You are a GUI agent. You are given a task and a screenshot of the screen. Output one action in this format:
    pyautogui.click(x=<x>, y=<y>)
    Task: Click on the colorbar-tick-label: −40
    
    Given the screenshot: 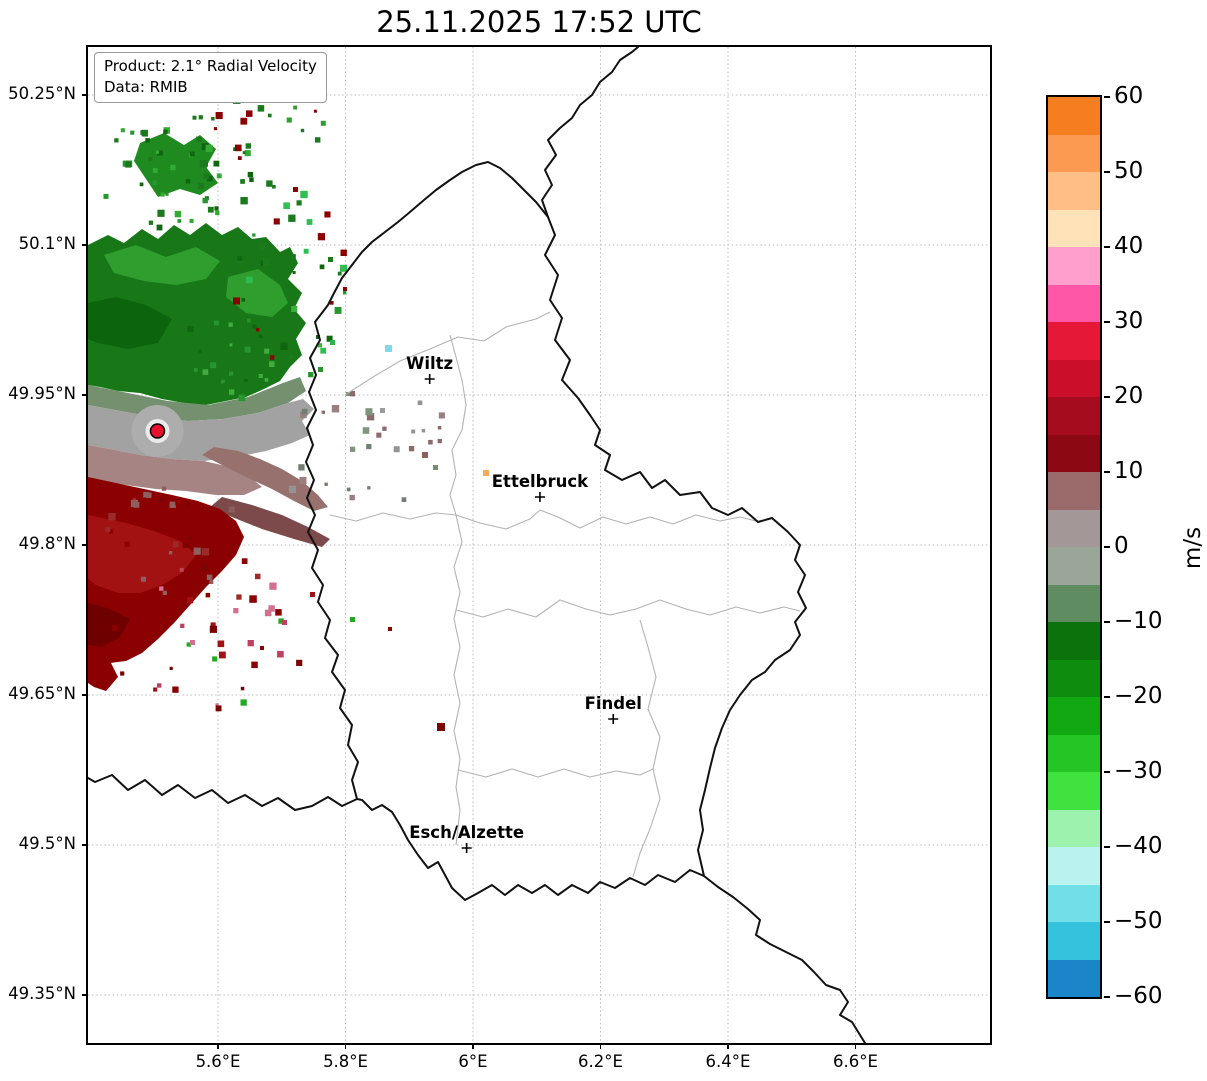 What is the action you would take?
    pyautogui.click(x=1138, y=846)
    